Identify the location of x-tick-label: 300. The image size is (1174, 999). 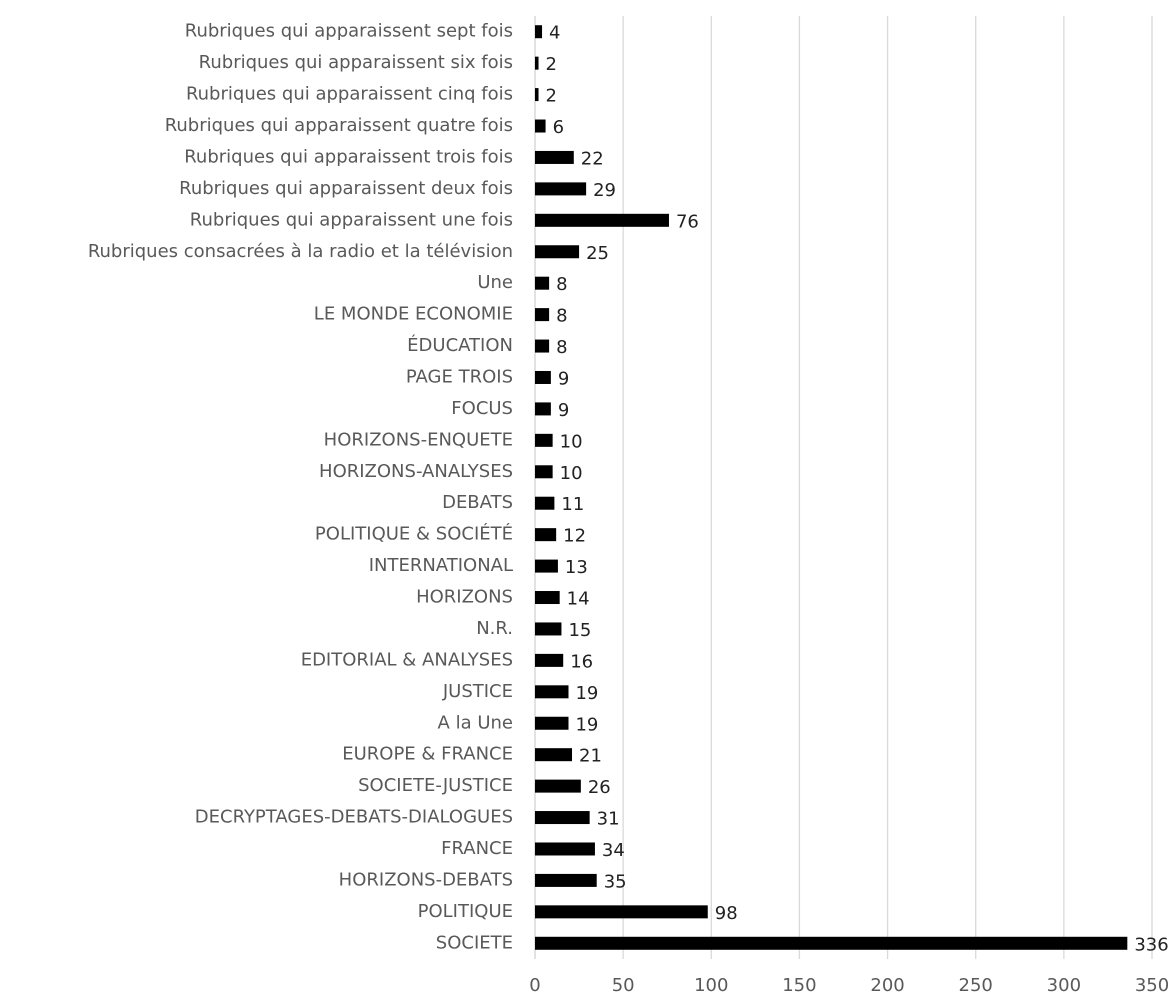
(1064, 985).